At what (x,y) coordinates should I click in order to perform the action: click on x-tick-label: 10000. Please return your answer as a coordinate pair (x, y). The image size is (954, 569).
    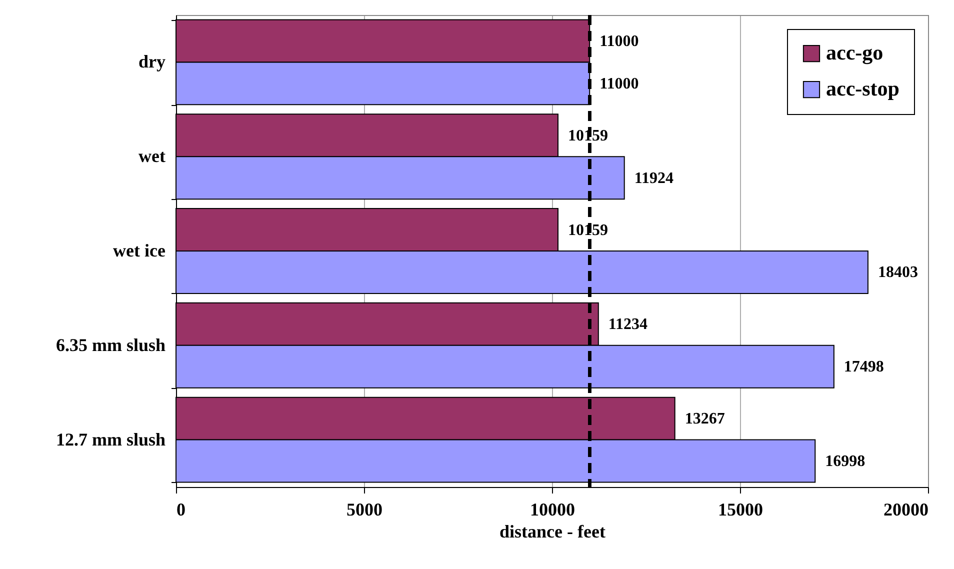
    Looking at the image, I should click on (552, 510).